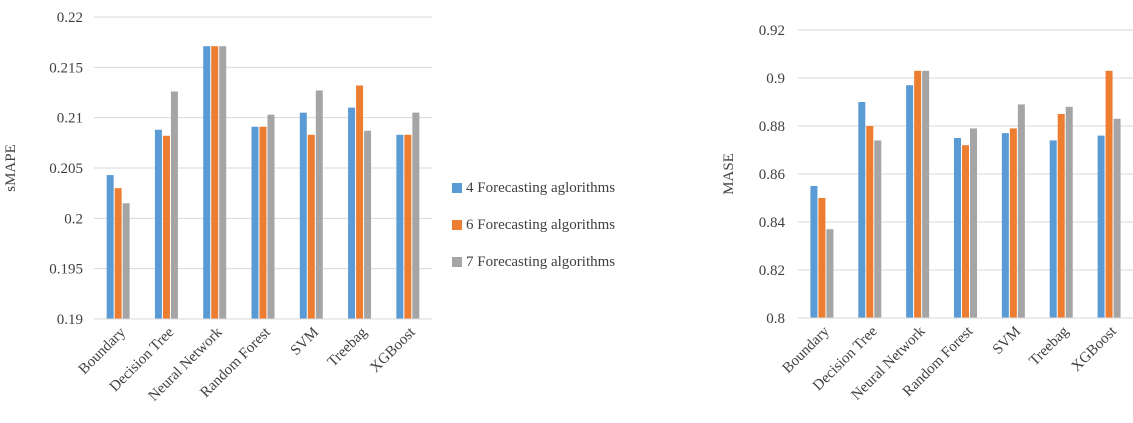  What do you see at coordinates (66, 169) in the screenshot?
I see `smape-y-tick-label: 0.205` at bounding box center [66, 169].